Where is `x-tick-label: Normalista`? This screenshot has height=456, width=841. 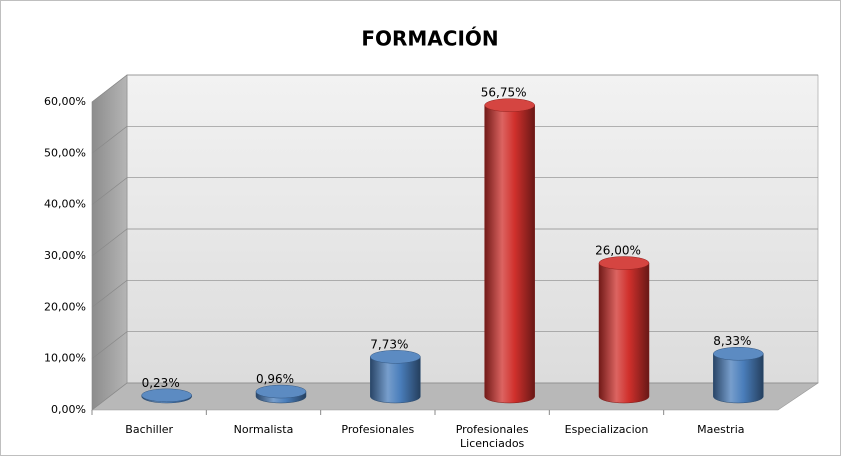
x-tick-label: Normalista is located at coordinates (264, 429).